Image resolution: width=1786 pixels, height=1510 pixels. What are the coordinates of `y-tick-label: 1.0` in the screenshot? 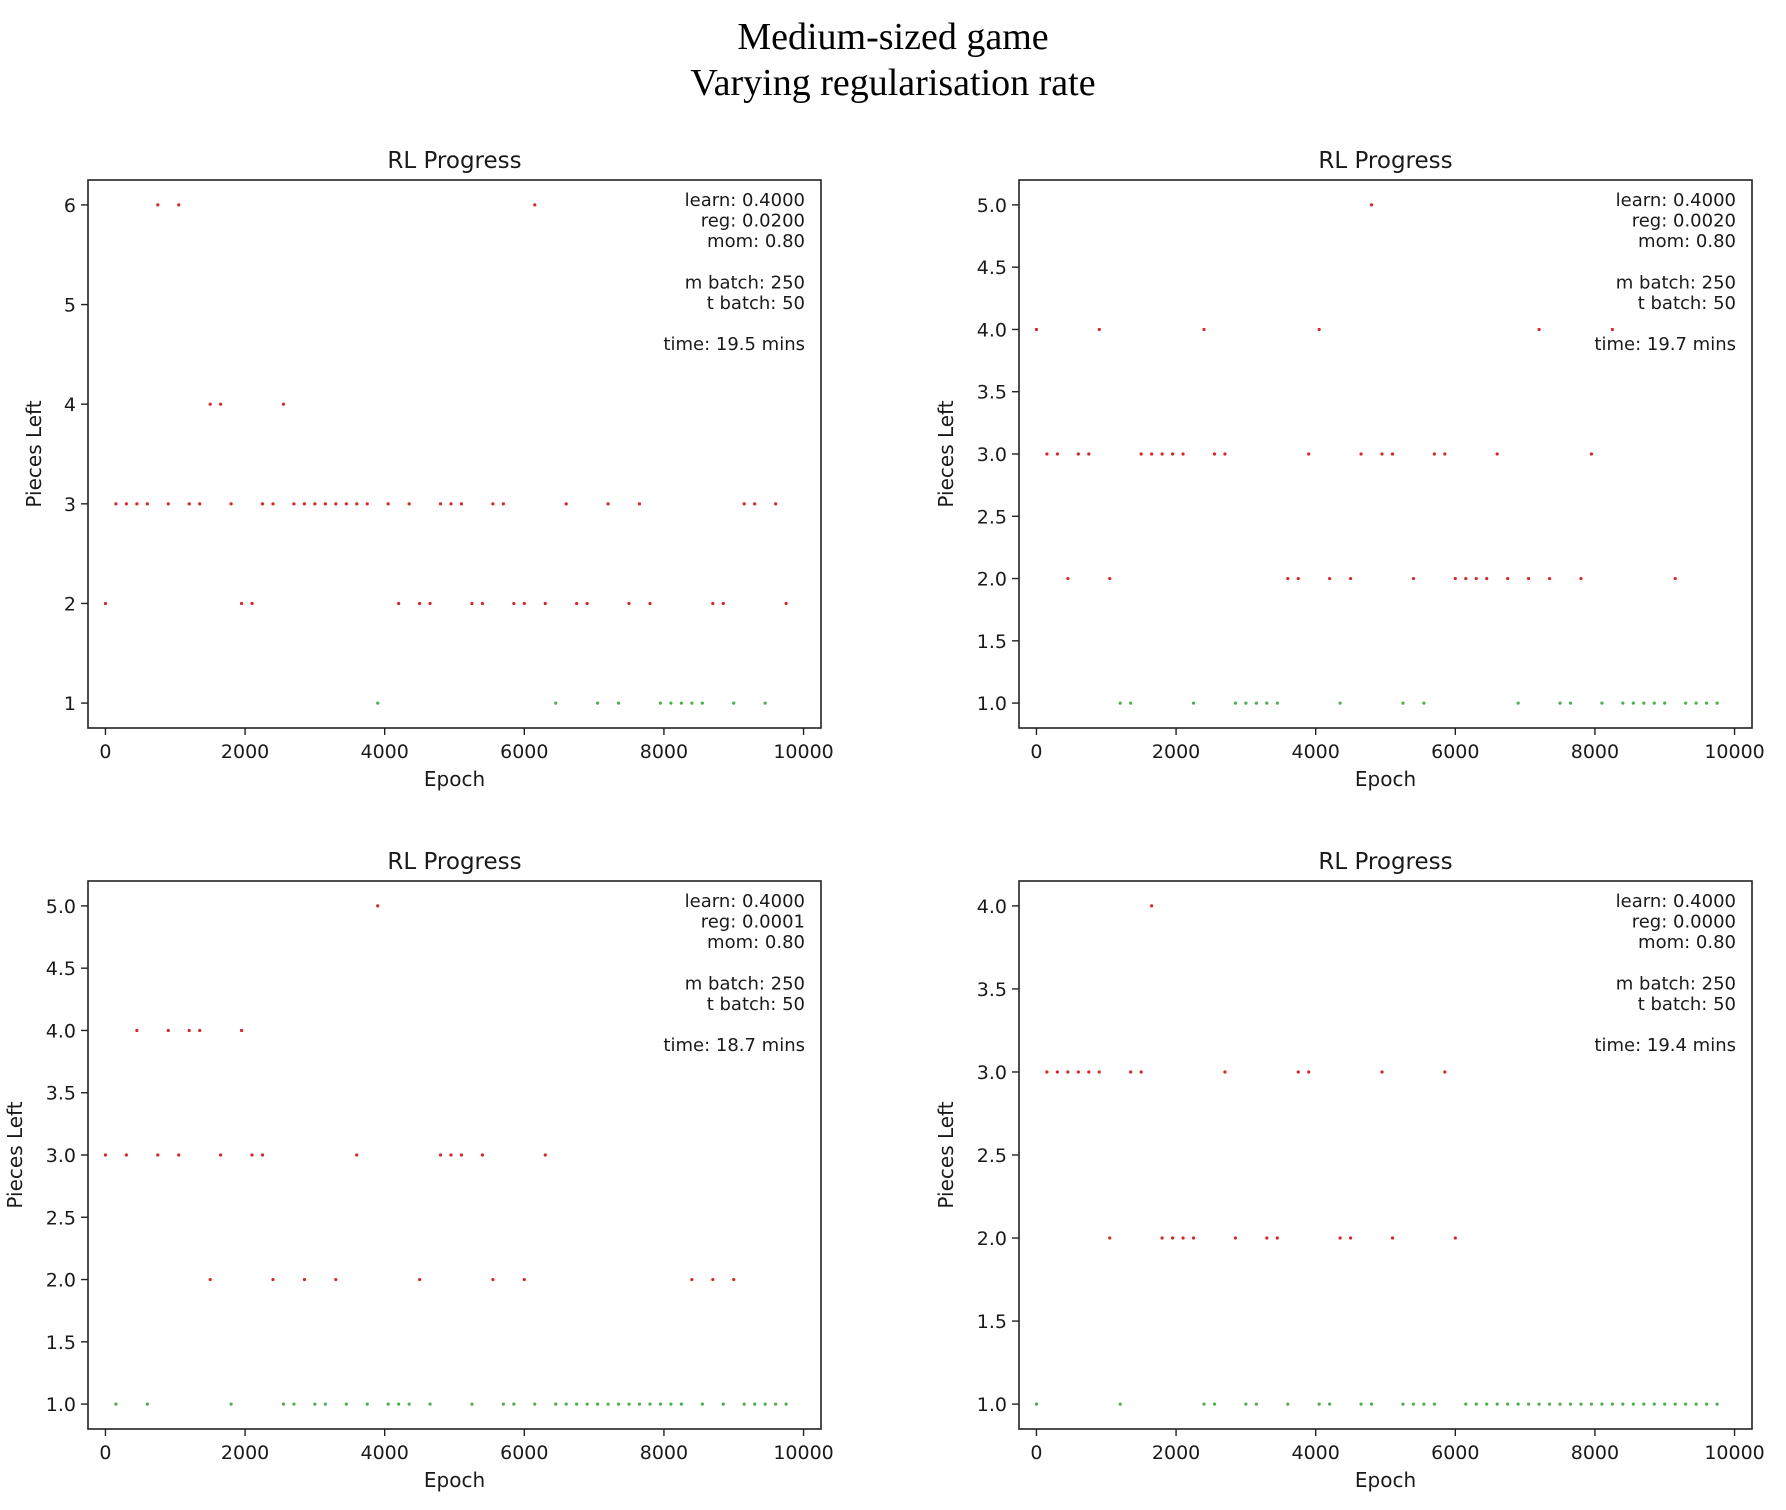 It's located at (992, 1405).